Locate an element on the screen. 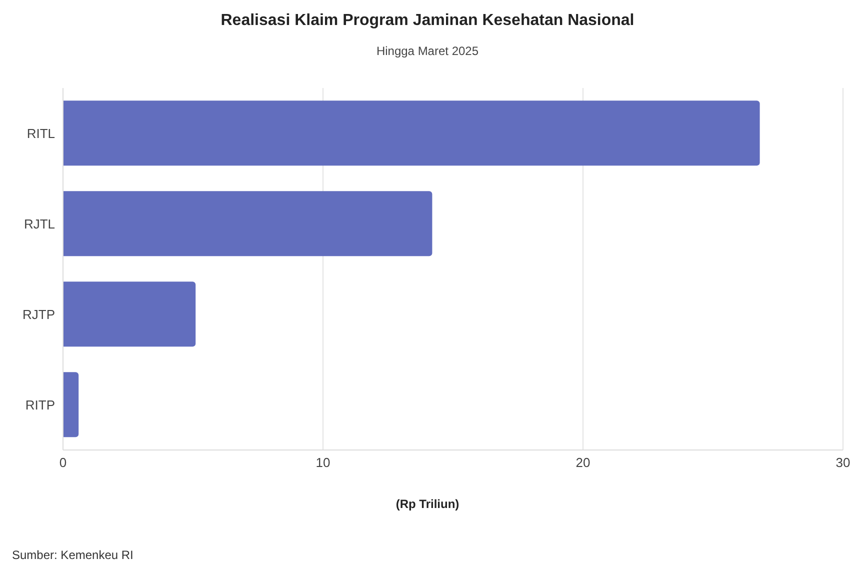 The height and width of the screenshot is (572, 855). y-tick-label: RITL is located at coordinates (40, 133).